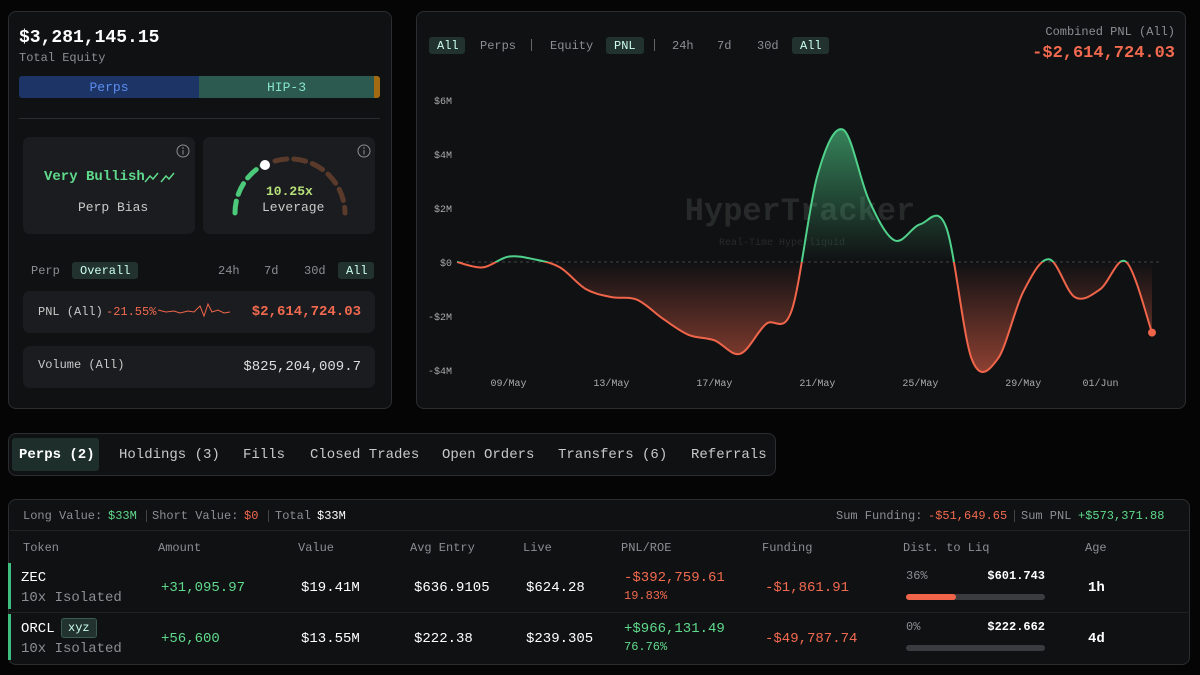 This screenshot has width=1200, height=675. I want to click on bar-sliver, so click(377, 87).